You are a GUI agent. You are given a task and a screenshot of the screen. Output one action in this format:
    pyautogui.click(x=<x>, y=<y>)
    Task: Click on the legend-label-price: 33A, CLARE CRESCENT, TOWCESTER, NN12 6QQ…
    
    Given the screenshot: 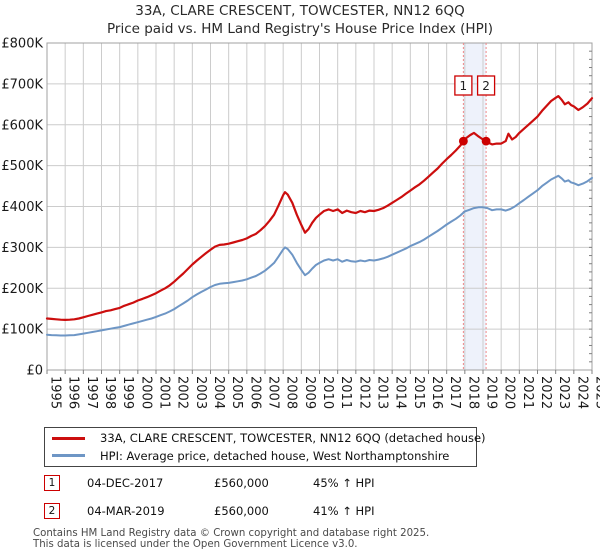 What is the action you would take?
    pyautogui.click(x=293, y=438)
    